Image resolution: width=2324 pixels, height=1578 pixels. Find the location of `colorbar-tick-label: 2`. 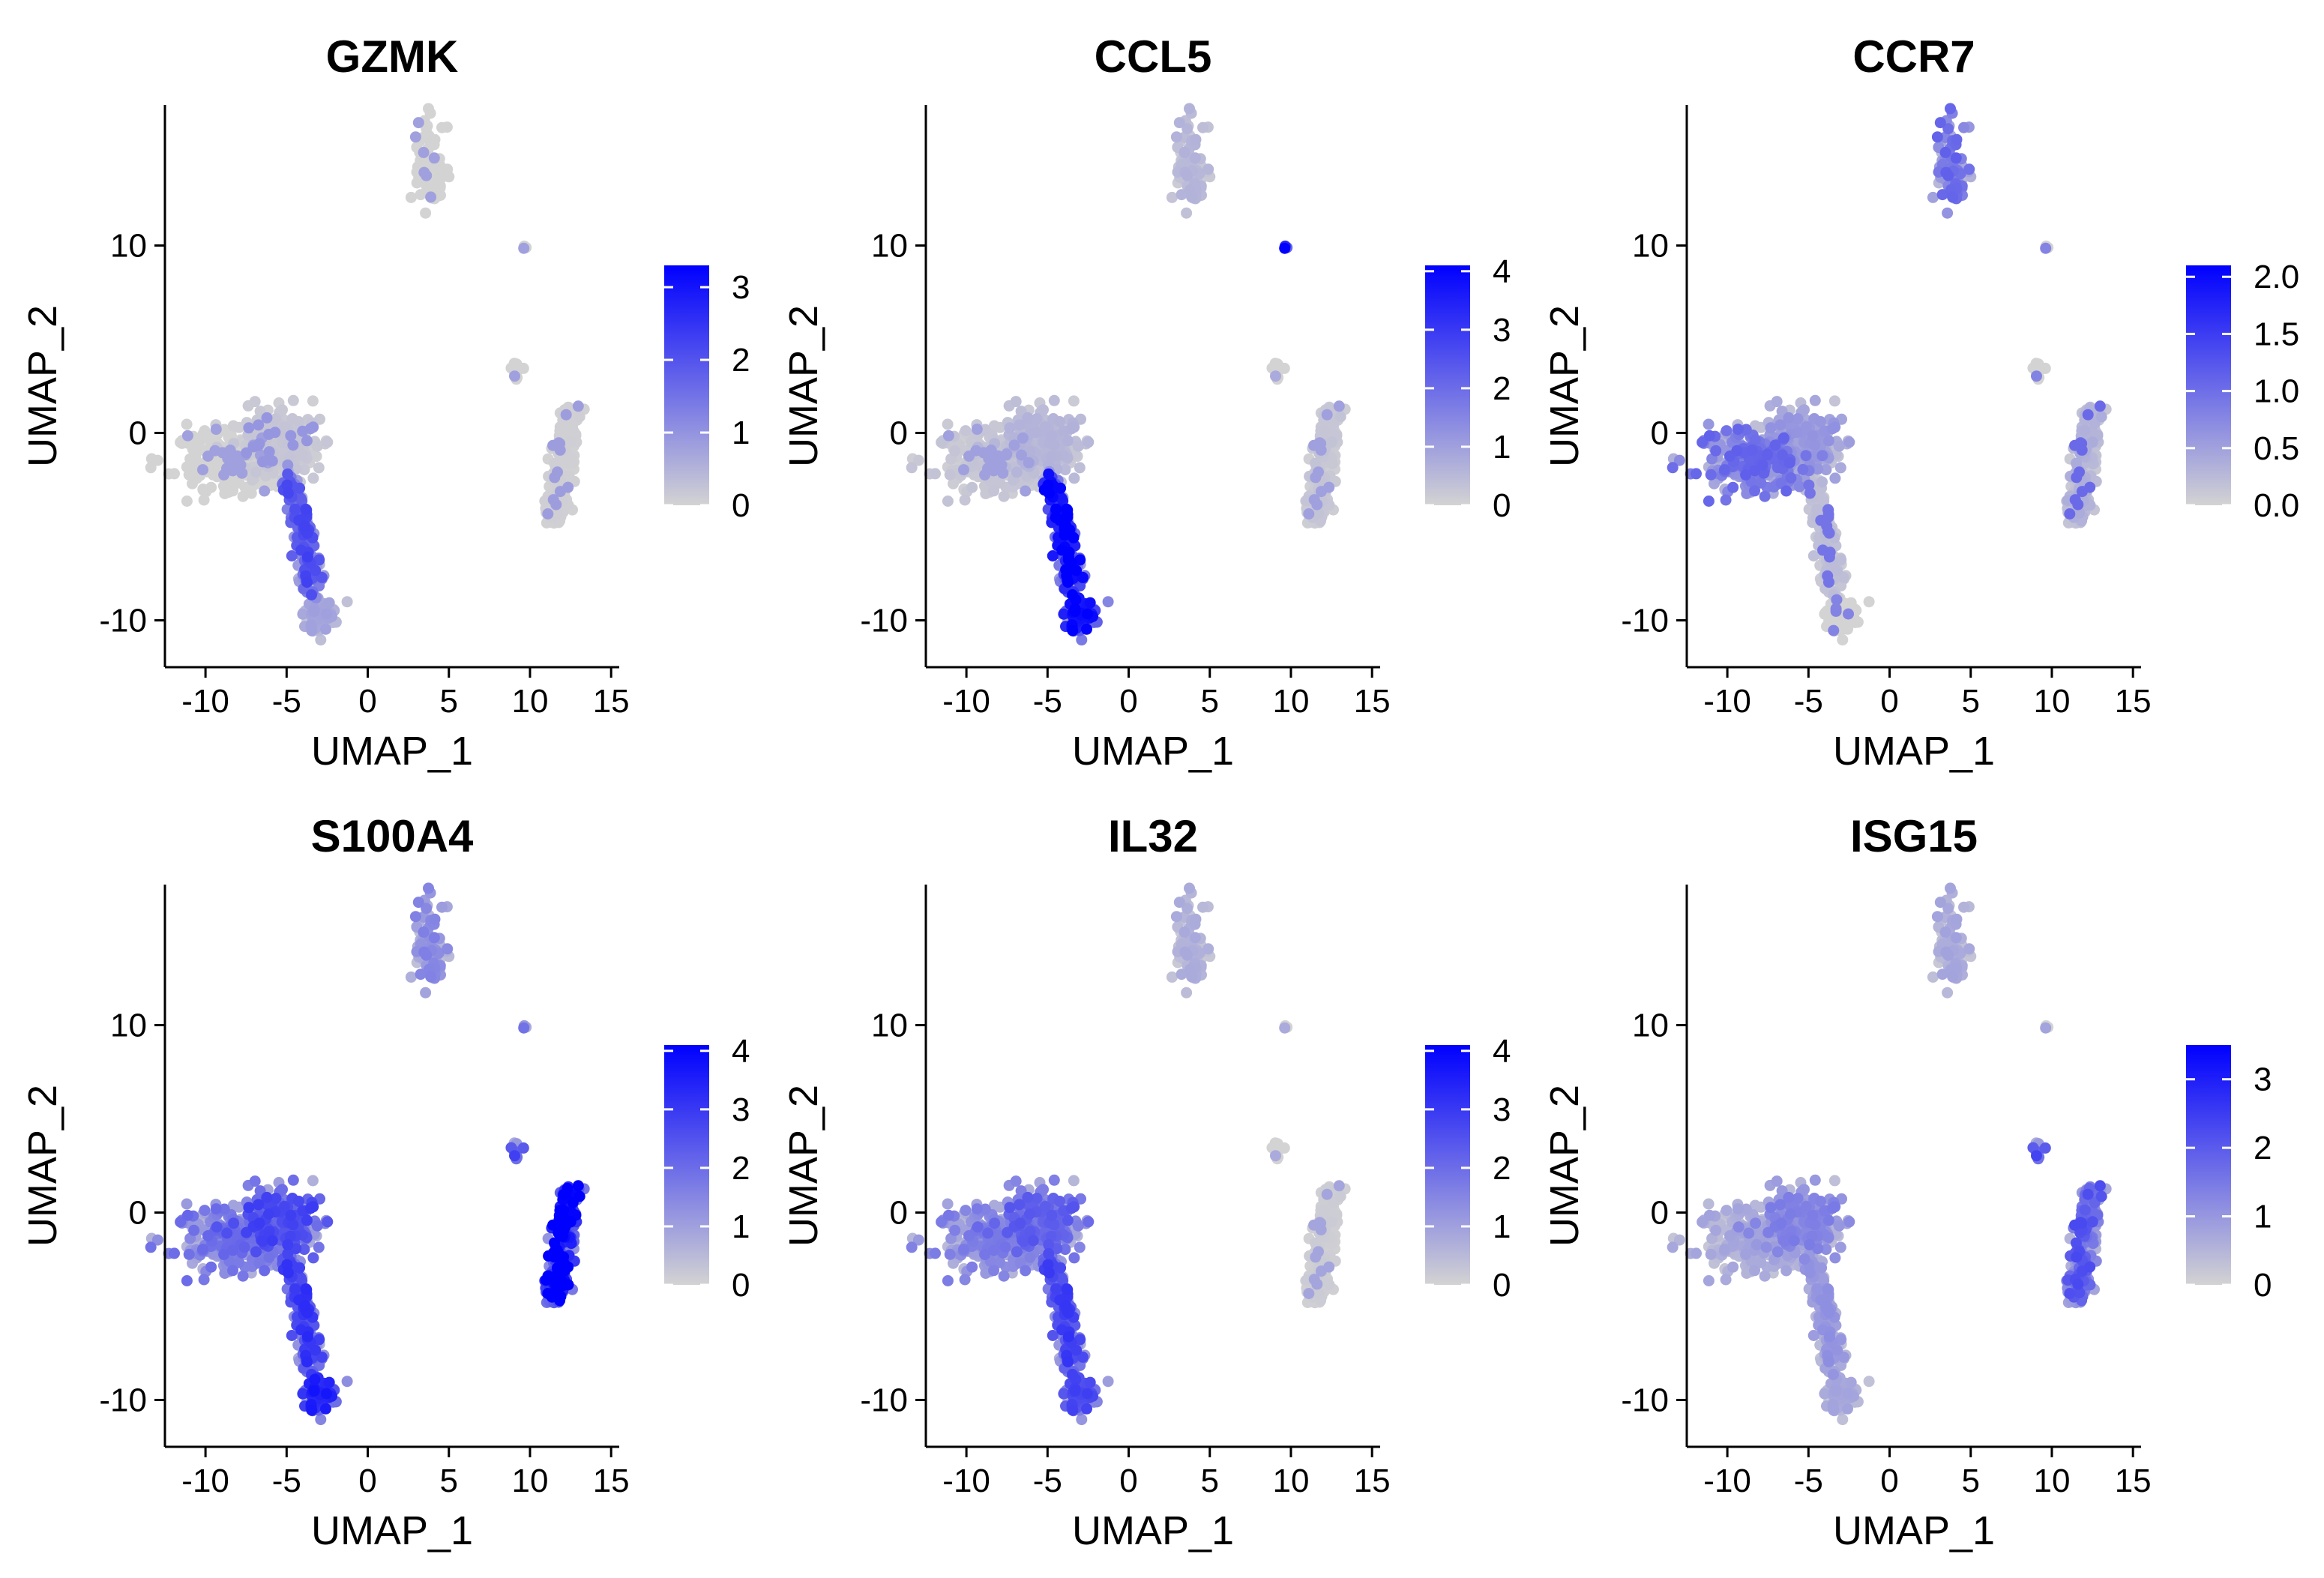

colorbar-tick-label: 2 is located at coordinates (1502, 388).